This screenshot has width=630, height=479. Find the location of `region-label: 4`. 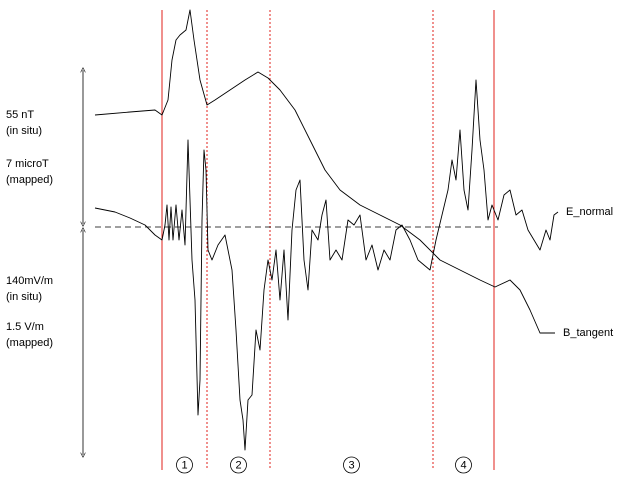

region-label: 4 is located at coordinates (463, 465).